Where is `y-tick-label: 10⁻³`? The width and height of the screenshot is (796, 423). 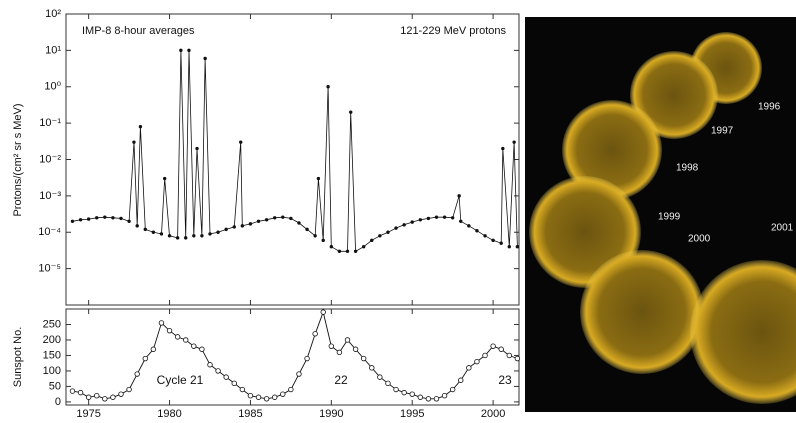
y-tick-label: 10⁻³ is located at coordinates (50, 196).